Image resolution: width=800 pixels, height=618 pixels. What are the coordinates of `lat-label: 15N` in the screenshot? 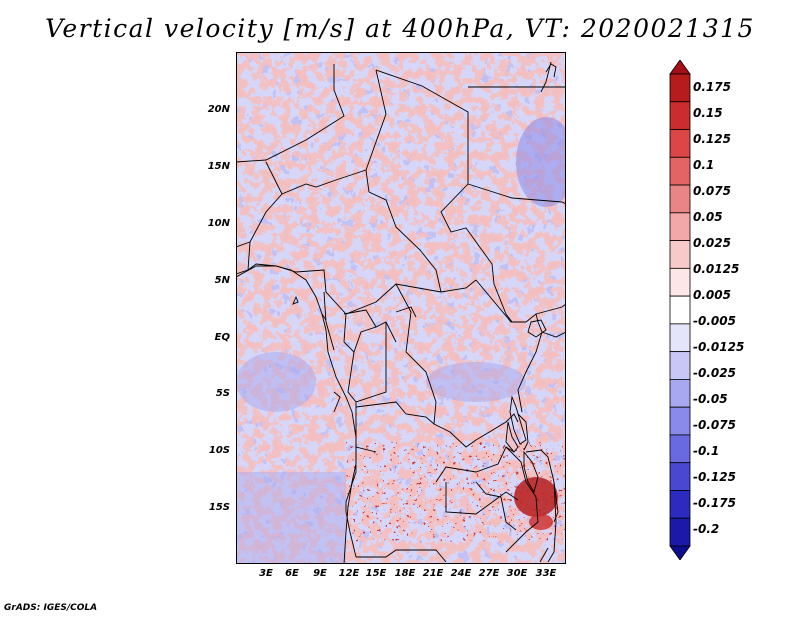 It's located at (218, 166).